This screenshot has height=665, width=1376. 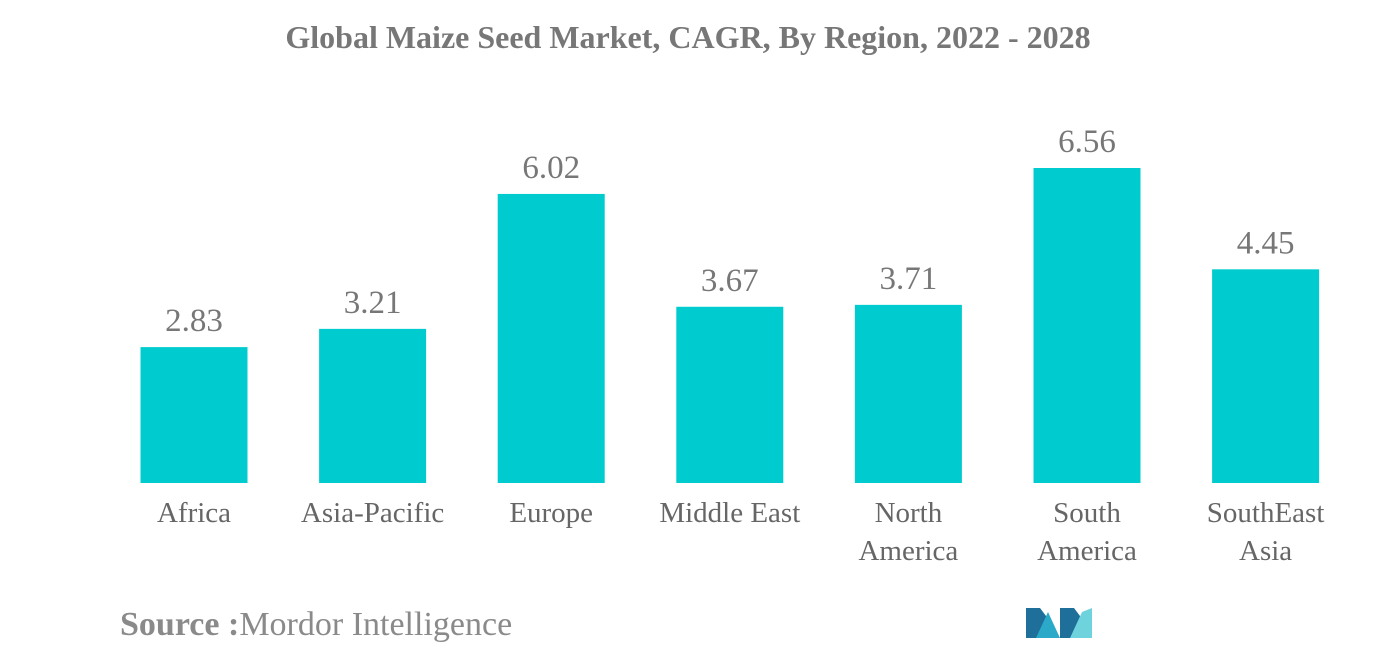 I want to click on bar-value-label: 3.71, so click(x=909, y=279).